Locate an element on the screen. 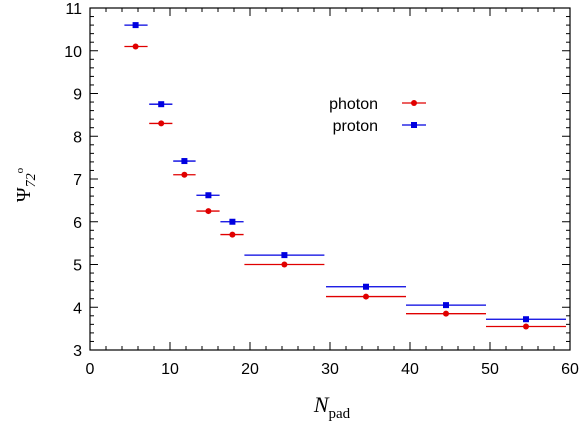 This screenshot has width=582, height=432. y-tick-label: 3 is located at coordinates (77, 351).